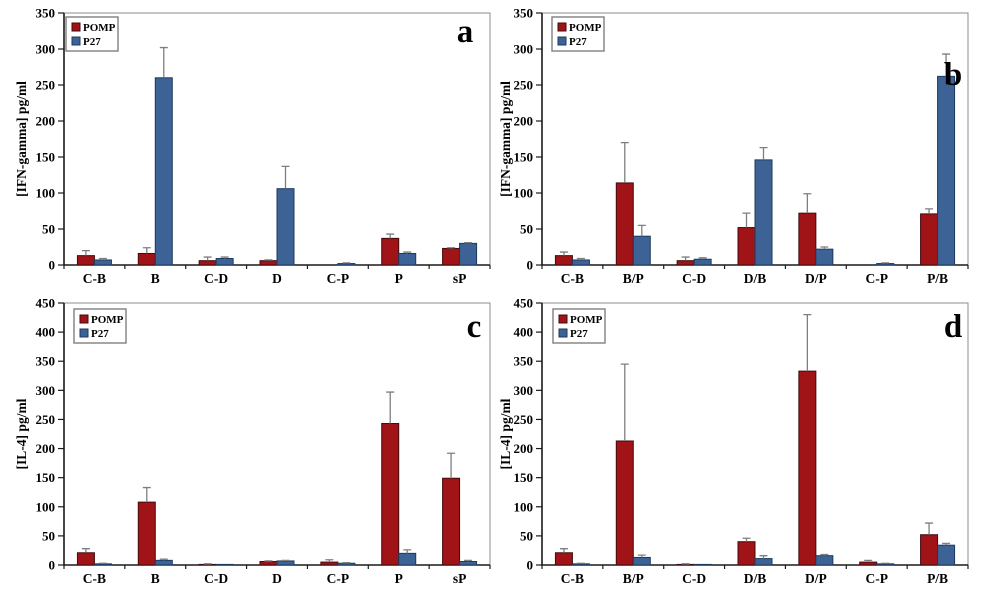  Describe the element at coordinates (816, 578) in the screenshot. I see `x-category-label: D/P` at that location.